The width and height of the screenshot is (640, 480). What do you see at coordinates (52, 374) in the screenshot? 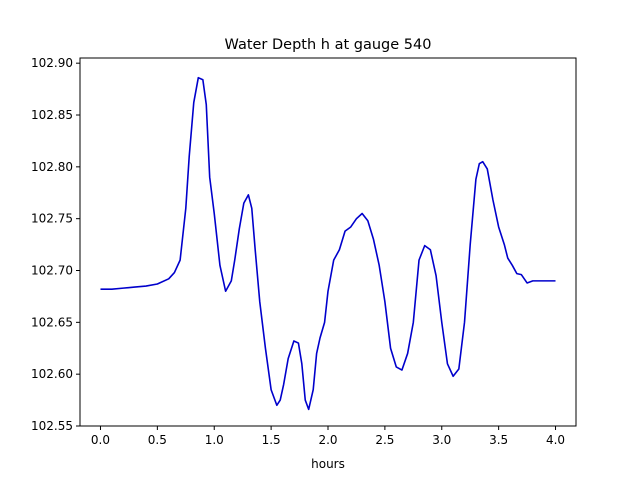
I see `y-tick-label: 102.60` at bounding box center [52, 374].